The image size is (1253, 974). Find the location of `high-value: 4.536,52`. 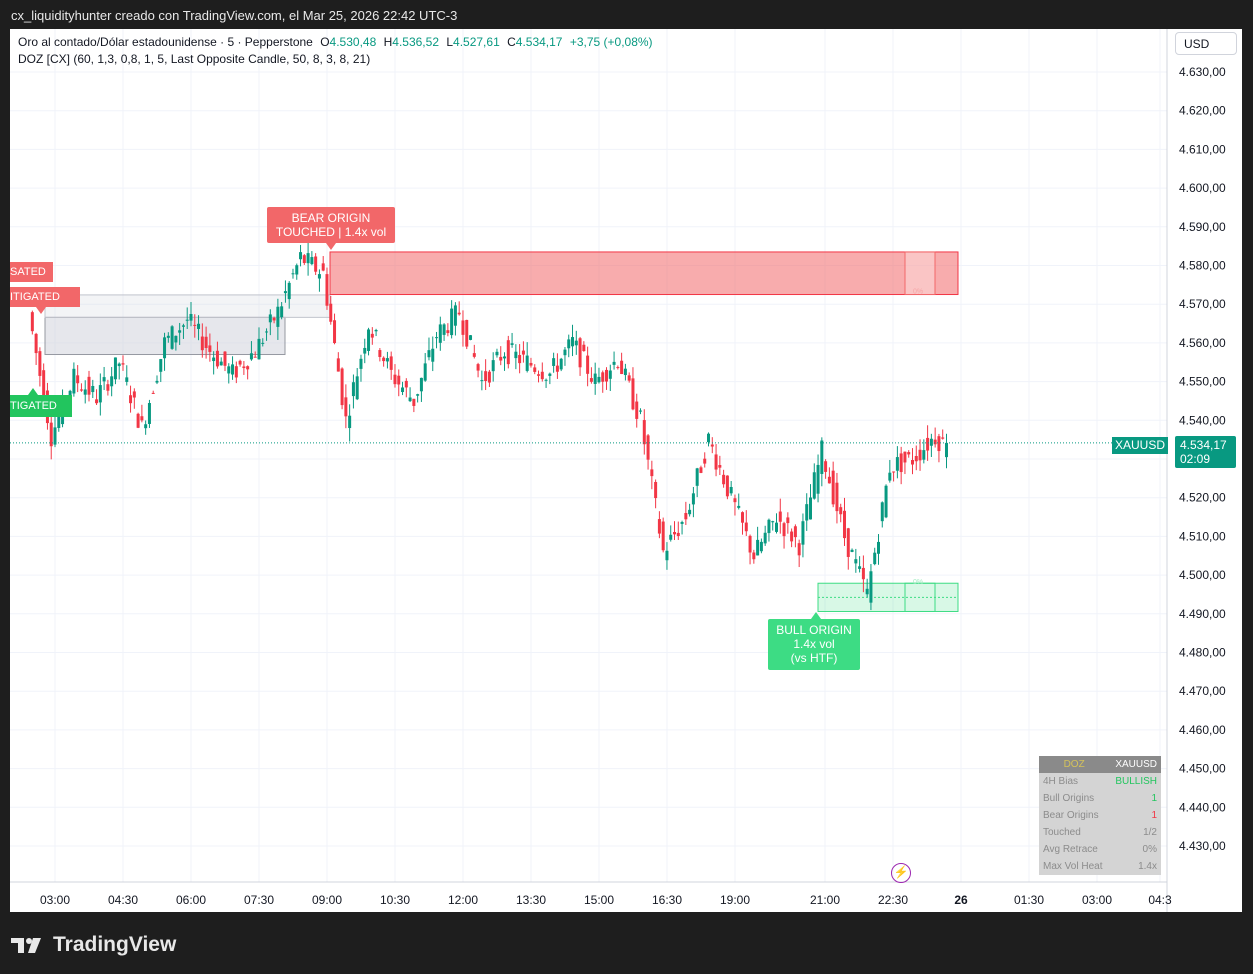

high-value: 4.536,52 is located at coordinates (415, 42).